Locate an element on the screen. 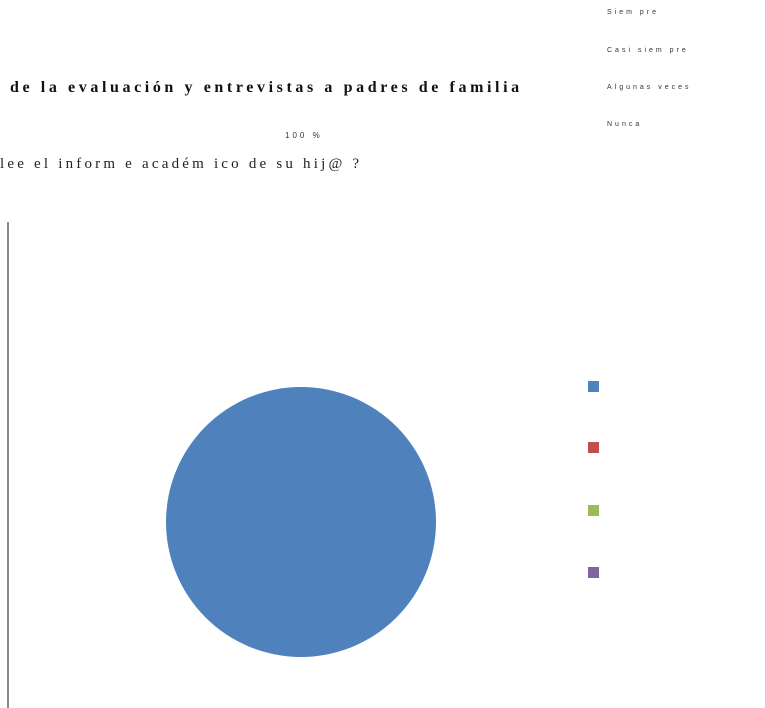  data-label-siempre: 100 % is located at coordinates (304, 135).